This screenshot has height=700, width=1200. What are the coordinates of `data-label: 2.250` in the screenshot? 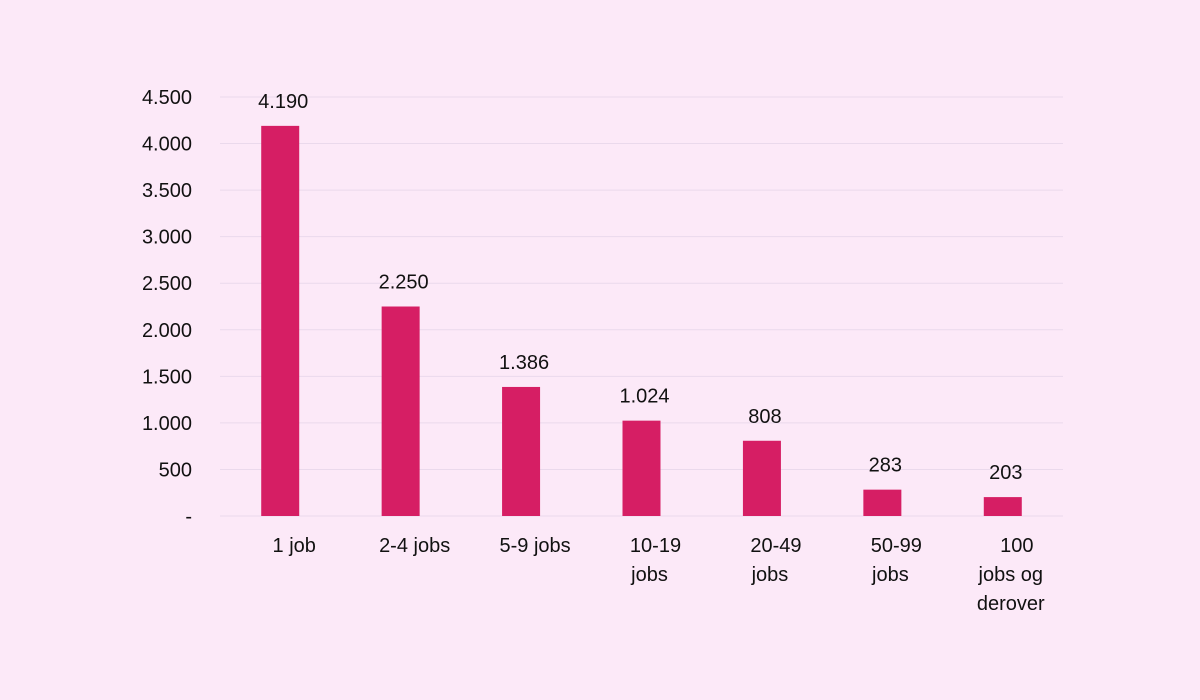 It's located at (404, 283).